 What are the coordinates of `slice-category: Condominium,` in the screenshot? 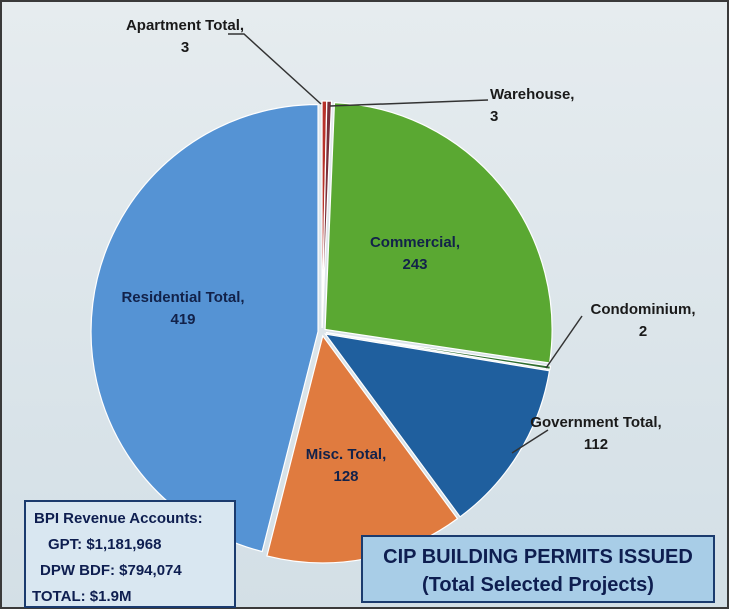 It's located at (643, 309).